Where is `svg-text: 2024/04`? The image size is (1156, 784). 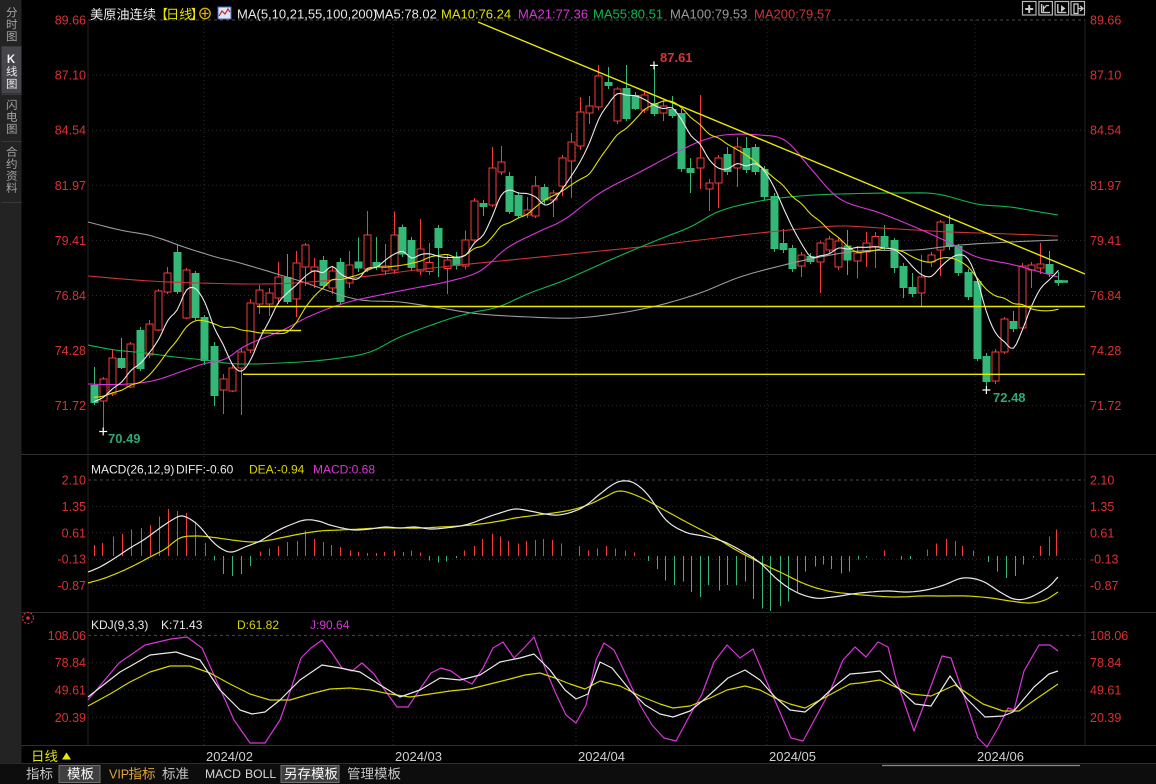
svg-text: 2024/04 is located at coordinates (601, 756).